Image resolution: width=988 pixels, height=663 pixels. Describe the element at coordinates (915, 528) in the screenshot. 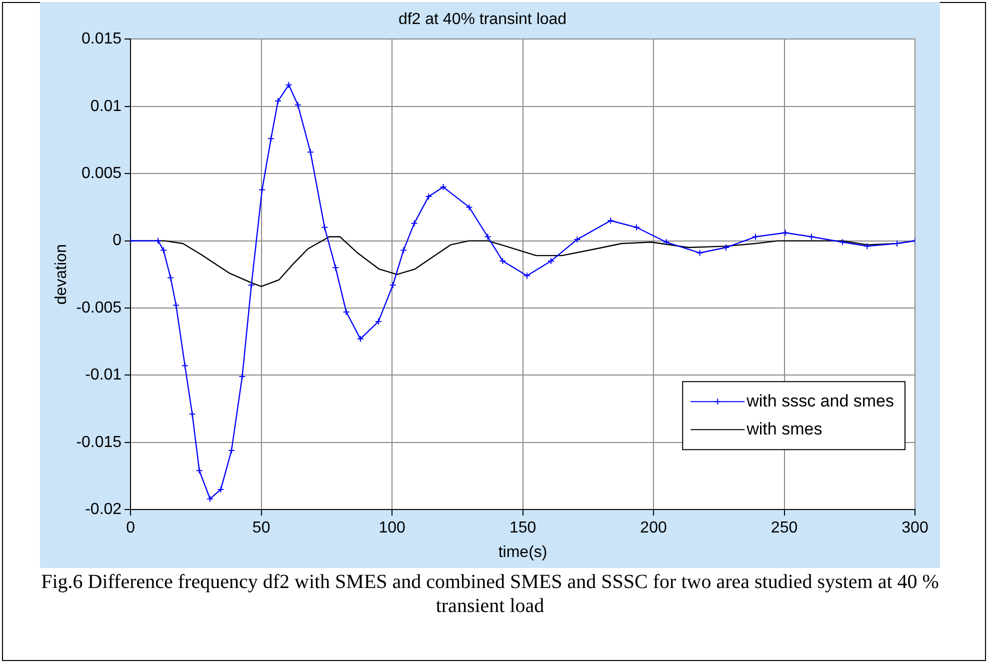

I see `x-tick-label: 300` at that location.